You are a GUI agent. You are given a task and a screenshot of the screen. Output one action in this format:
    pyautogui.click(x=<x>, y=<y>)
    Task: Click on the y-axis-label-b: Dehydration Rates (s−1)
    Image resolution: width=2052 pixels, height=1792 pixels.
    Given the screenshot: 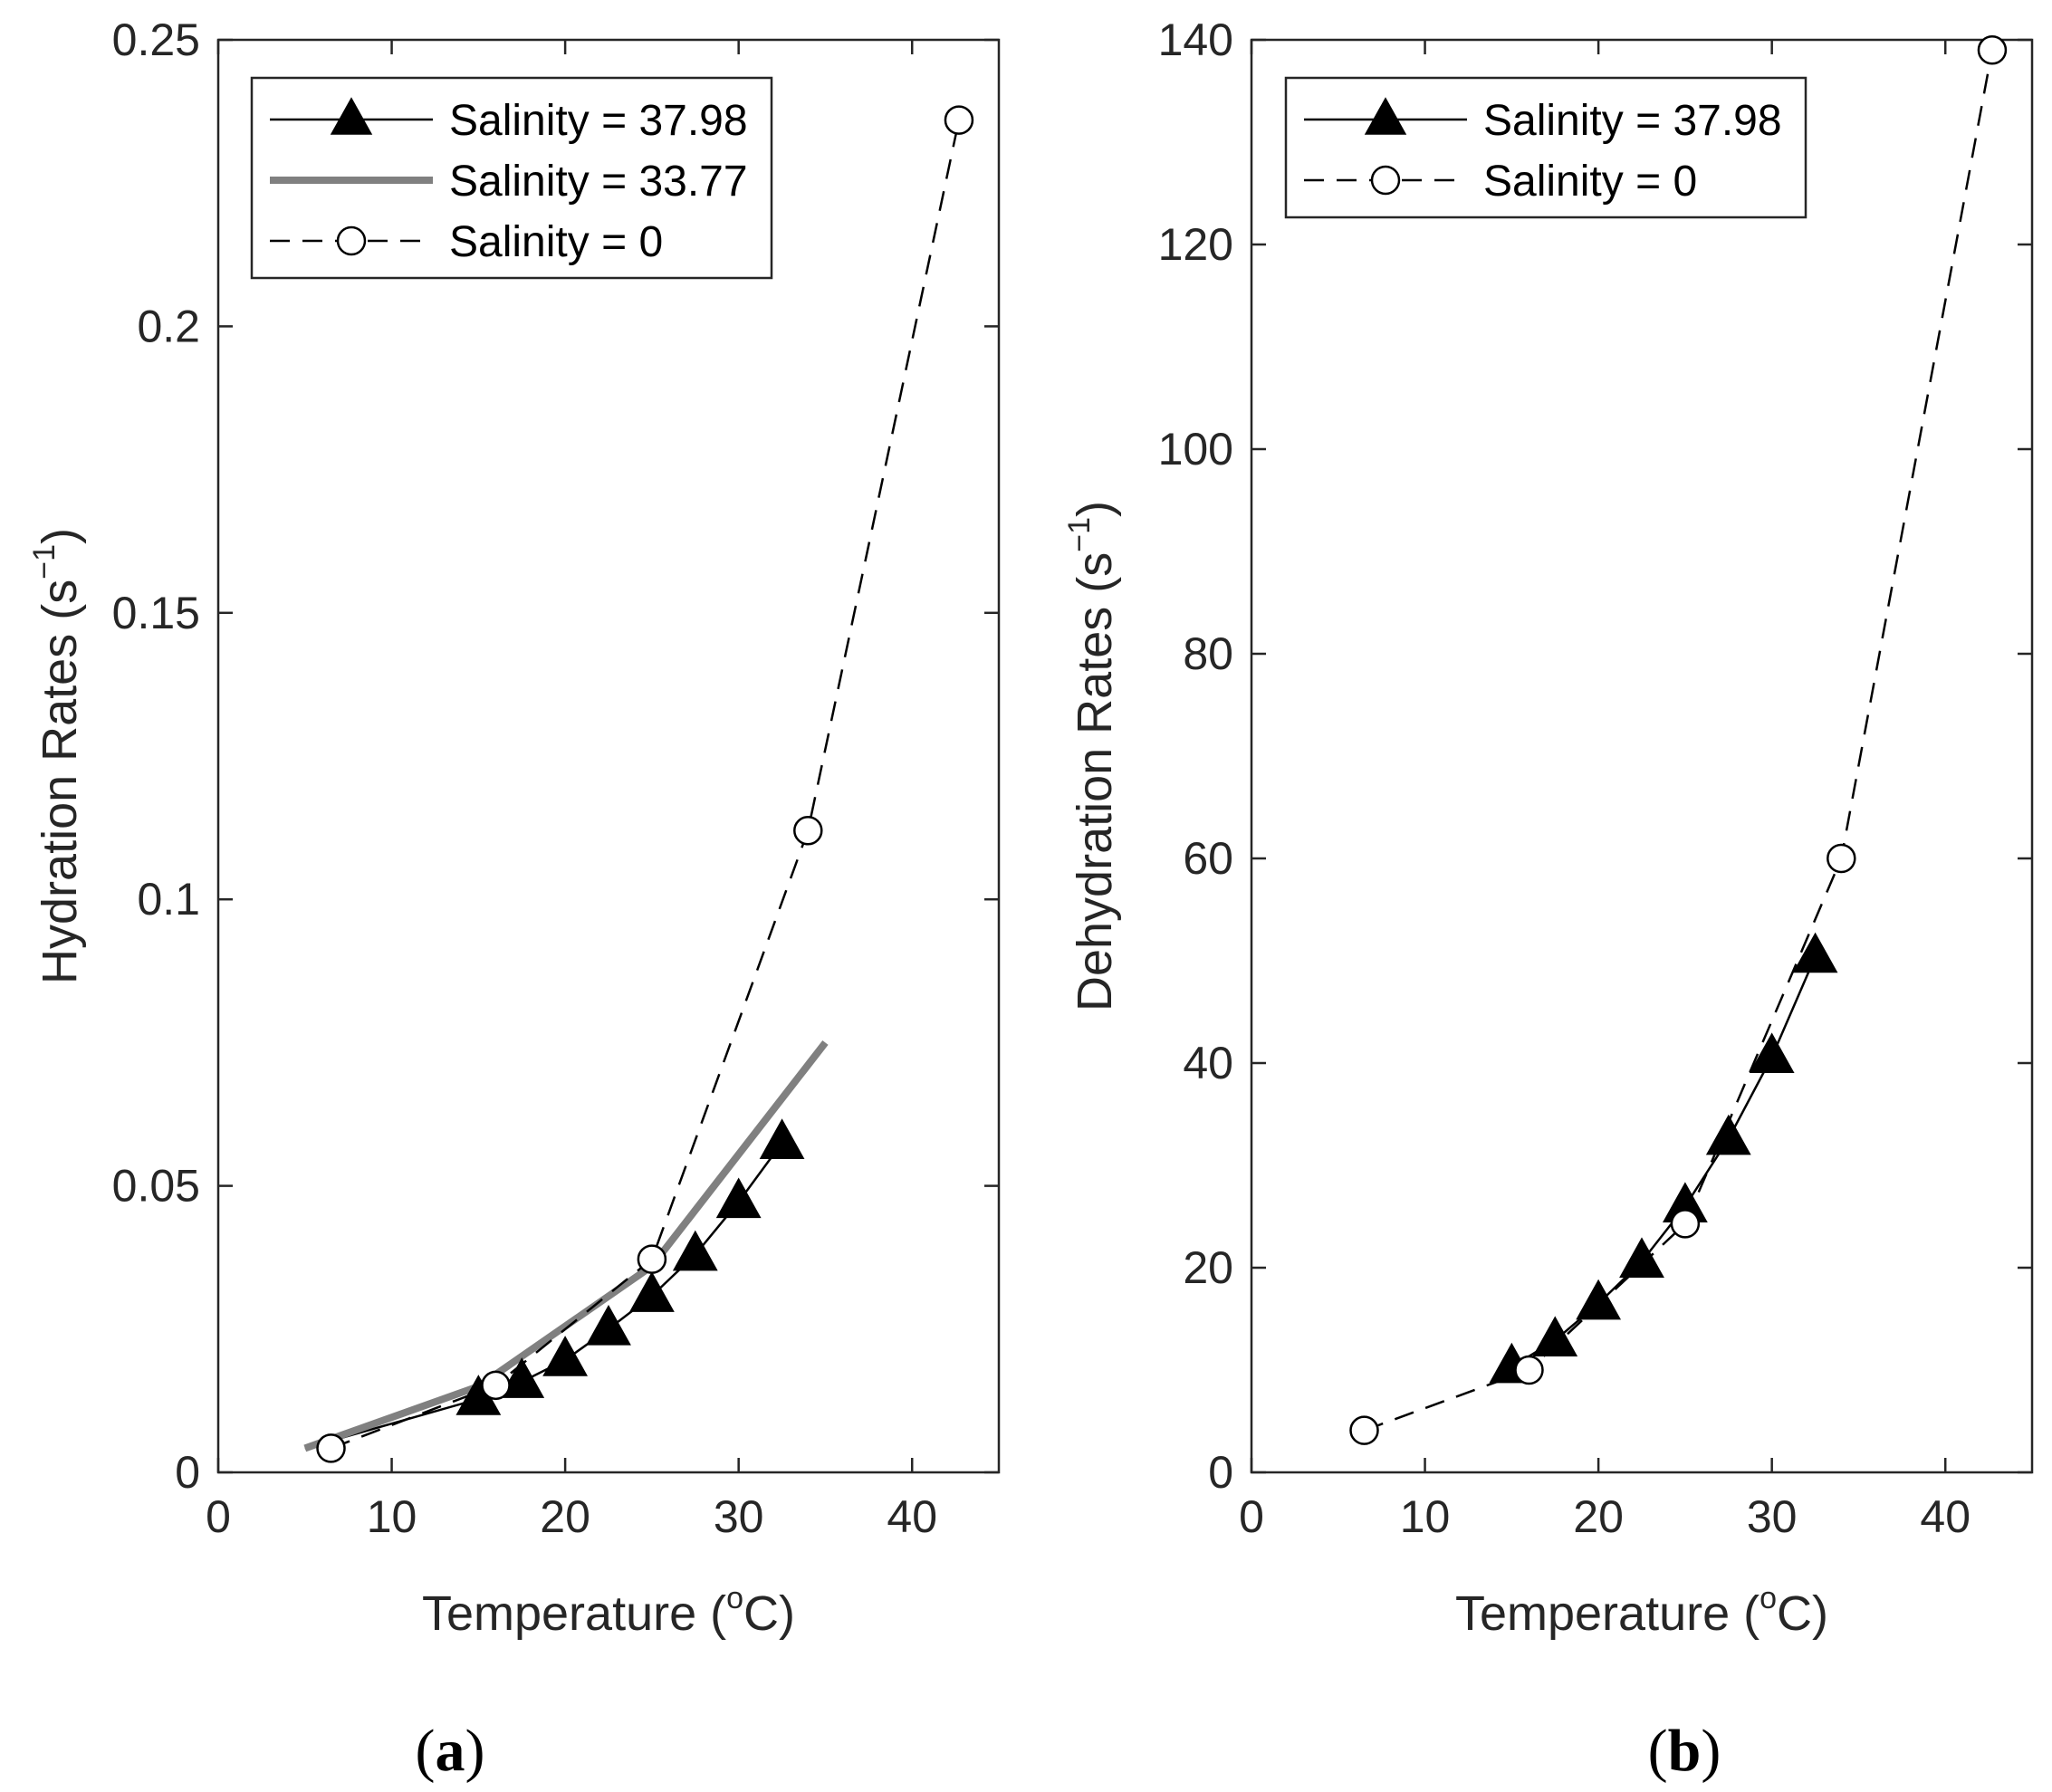 What is the action you would take?
    pyautogui.click(x=1092, y=756)
    